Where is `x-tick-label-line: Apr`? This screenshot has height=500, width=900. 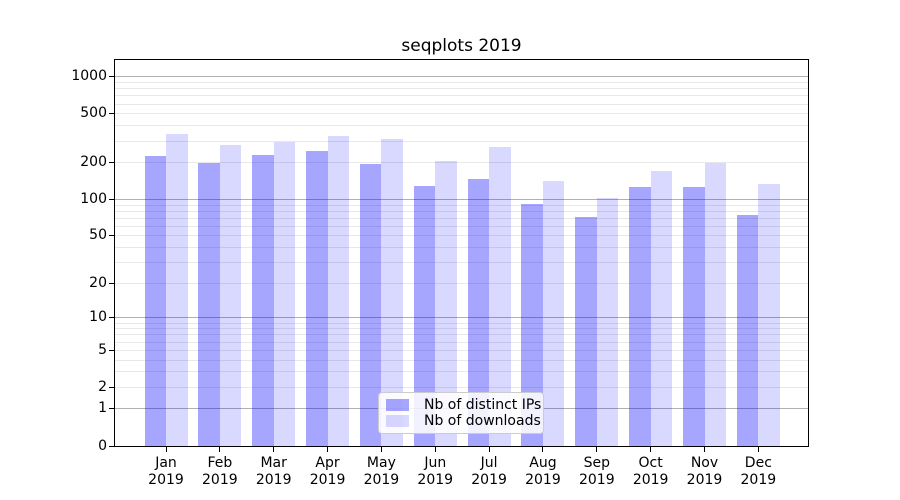 x-tick-label-line: Apr is located at coordinates (327, 463).